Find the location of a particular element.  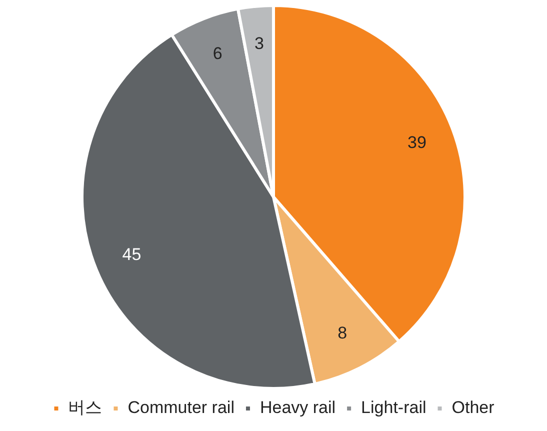

legend-label: Commuter rail is located at coordinates (181, 408).